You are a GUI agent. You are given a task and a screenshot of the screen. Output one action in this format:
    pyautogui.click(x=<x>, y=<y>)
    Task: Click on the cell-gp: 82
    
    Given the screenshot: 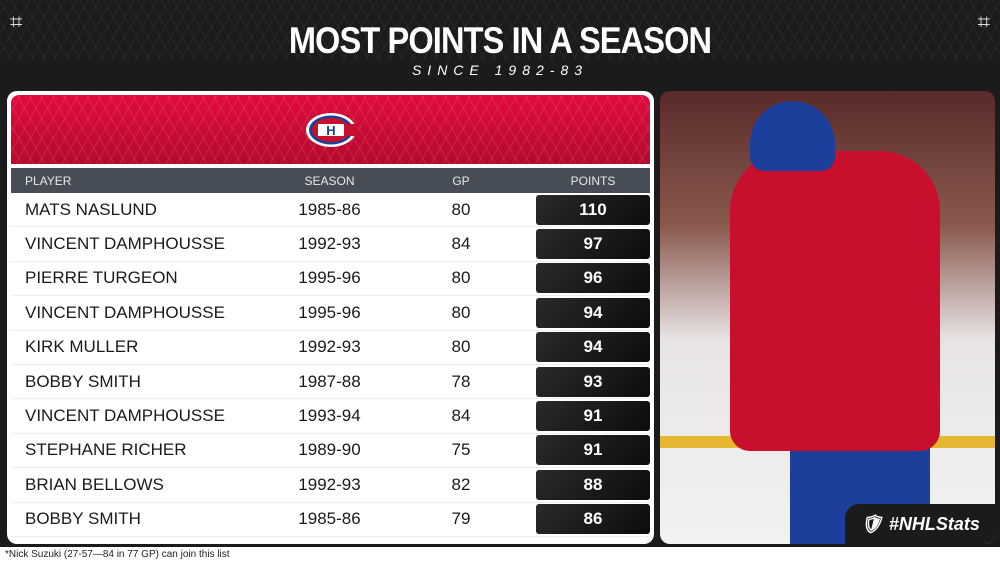 What is the action you would take?
    pyautogui.click(x=461, y=484)
    